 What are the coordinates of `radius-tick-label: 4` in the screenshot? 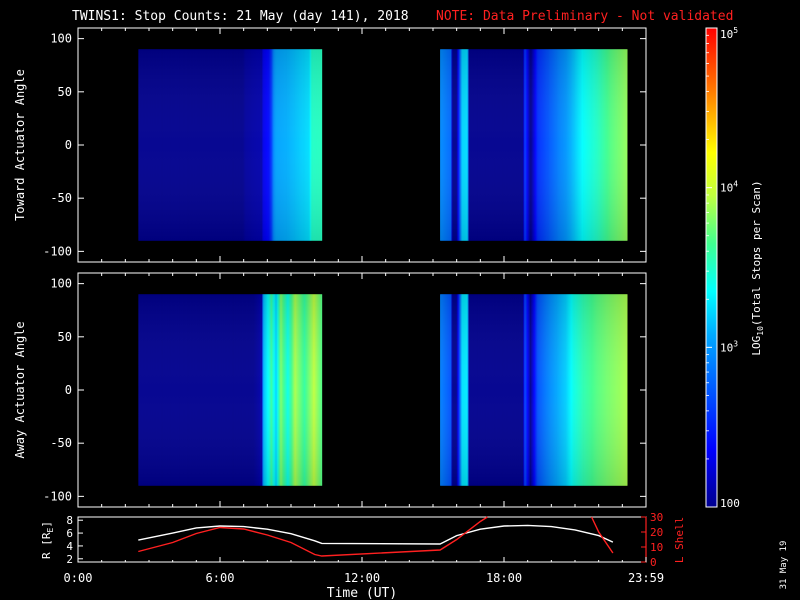 It's located at (69, 546).